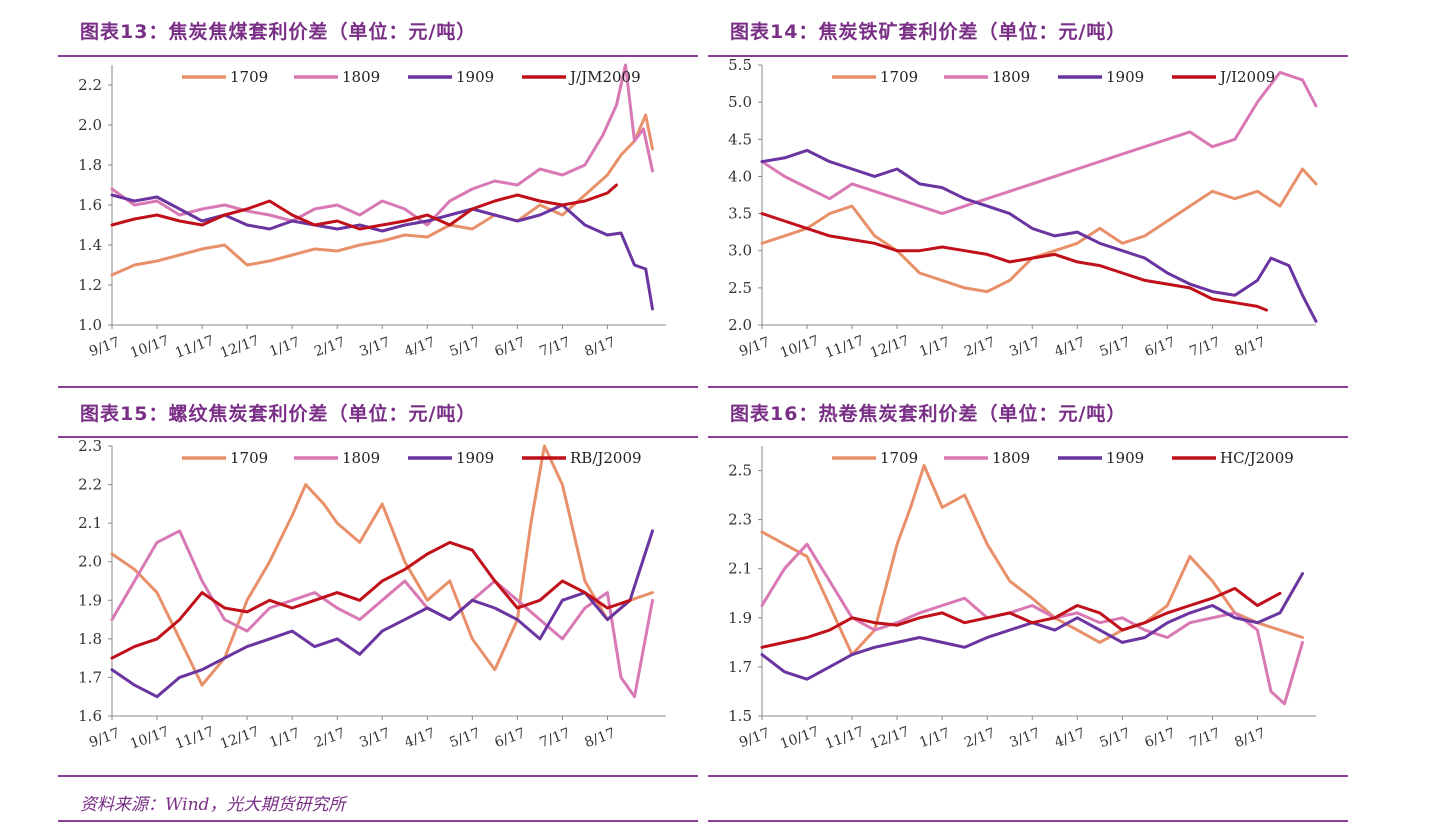  Describe the element at coordinates (364, 207) in the screenshot. I see `series-line-j-jm2009` at that location.